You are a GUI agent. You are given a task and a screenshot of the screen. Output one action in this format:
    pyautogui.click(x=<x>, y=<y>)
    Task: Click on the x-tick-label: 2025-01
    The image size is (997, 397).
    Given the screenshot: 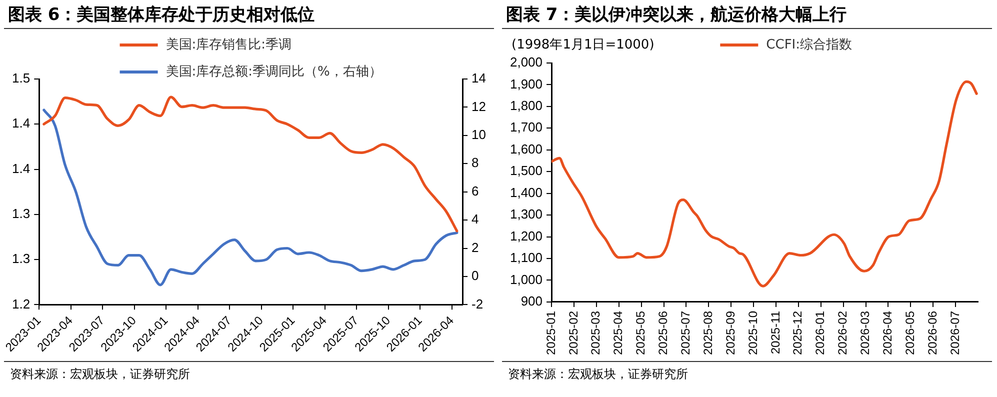 What is the action you would take?
    pyautogui.click(x=551, y=333)
    